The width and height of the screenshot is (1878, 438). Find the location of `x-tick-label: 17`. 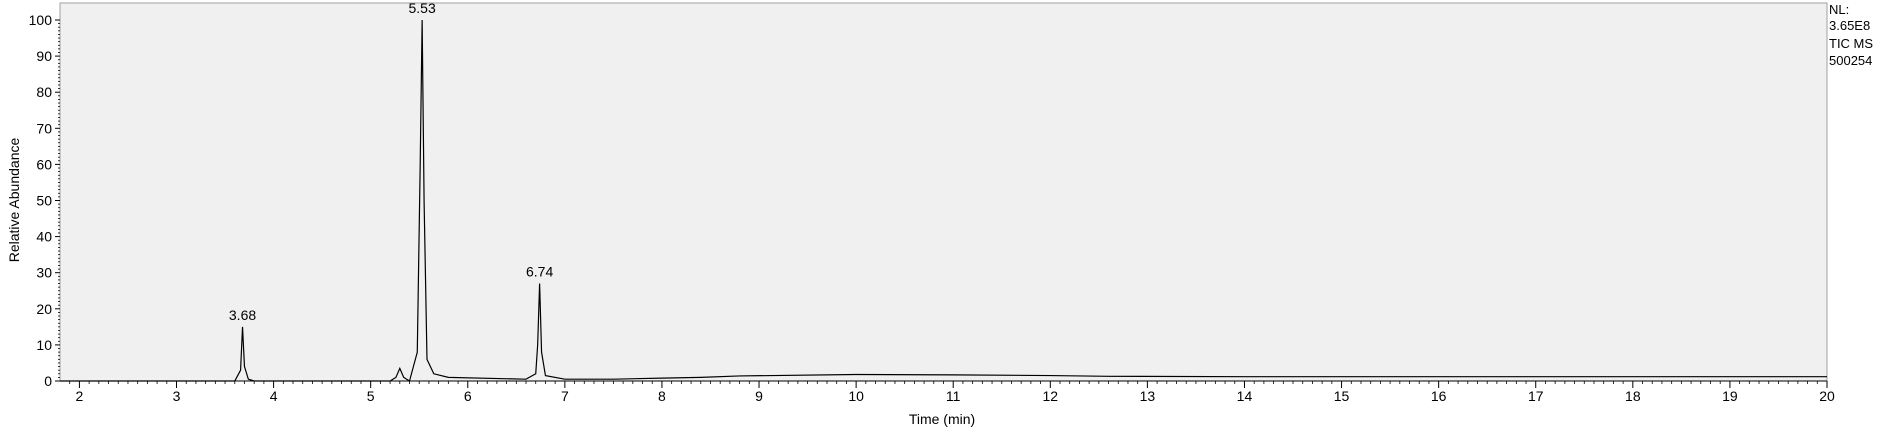

x-tick-label: 17 is located at coordinates (1536, 396).